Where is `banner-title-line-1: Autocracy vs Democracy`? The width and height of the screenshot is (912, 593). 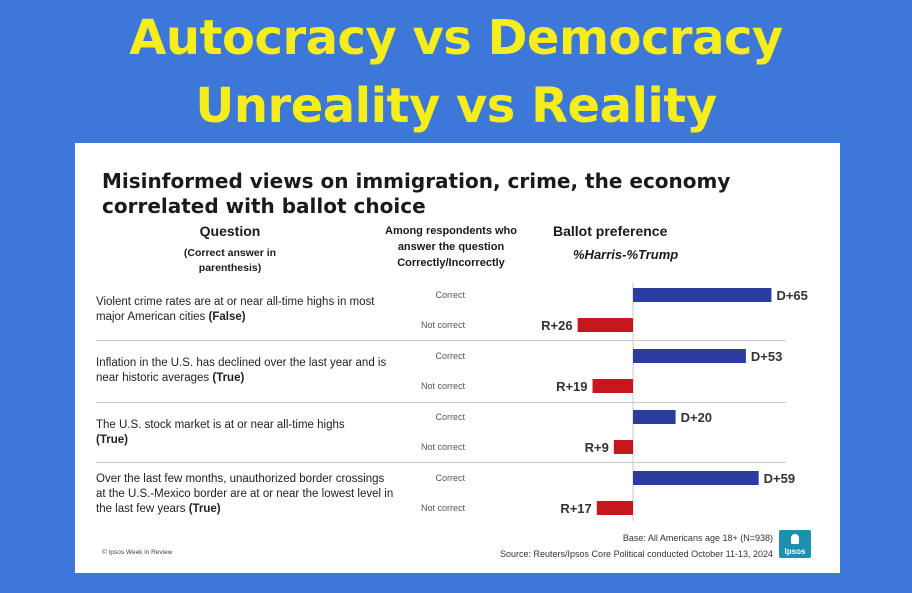
banner-title-line-1: Autocracy vs Democracy is located at coordinates (456, 38).